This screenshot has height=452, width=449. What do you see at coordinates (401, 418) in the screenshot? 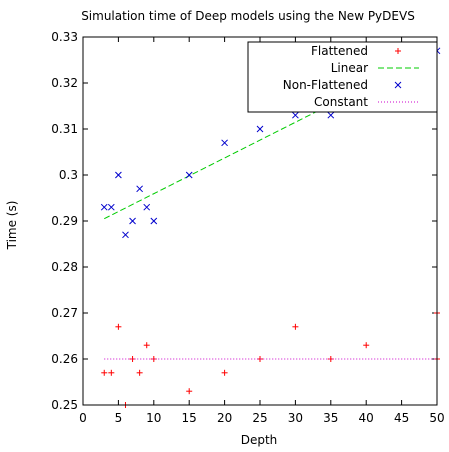
I see `x-tick-label: 45` at bounding box center [401, 418].